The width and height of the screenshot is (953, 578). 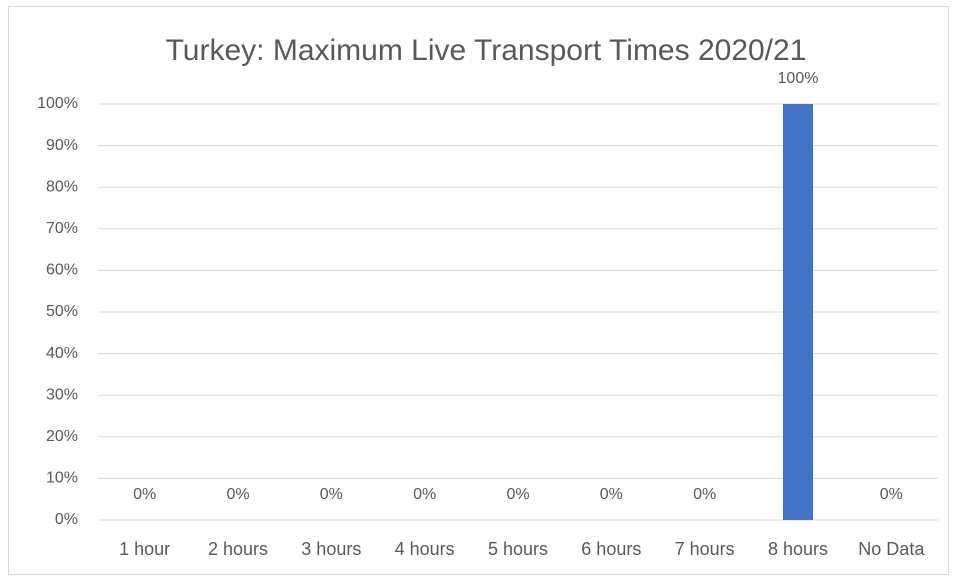 What do you see at coordinates (62, 311) in the screenshot?
I see `y-tick-label: 50%` at bounding box center [62, 311].